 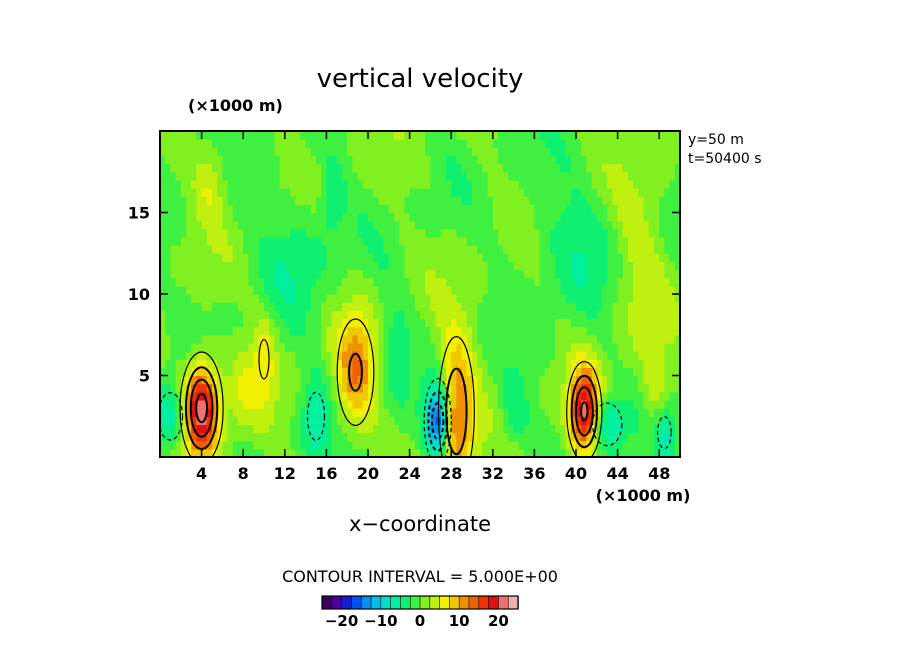 I want to click on x-tick-label: 40, so click(x=576, y=473).